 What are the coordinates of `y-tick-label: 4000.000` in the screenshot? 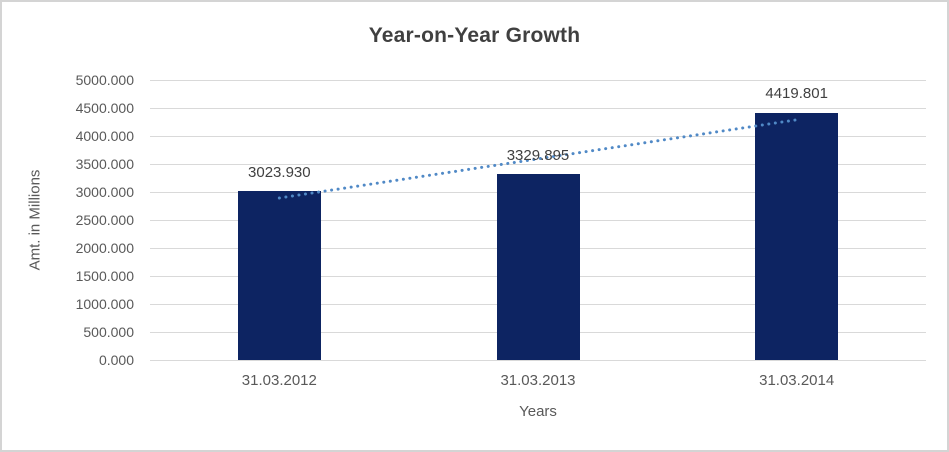 It's located at (104, 136).